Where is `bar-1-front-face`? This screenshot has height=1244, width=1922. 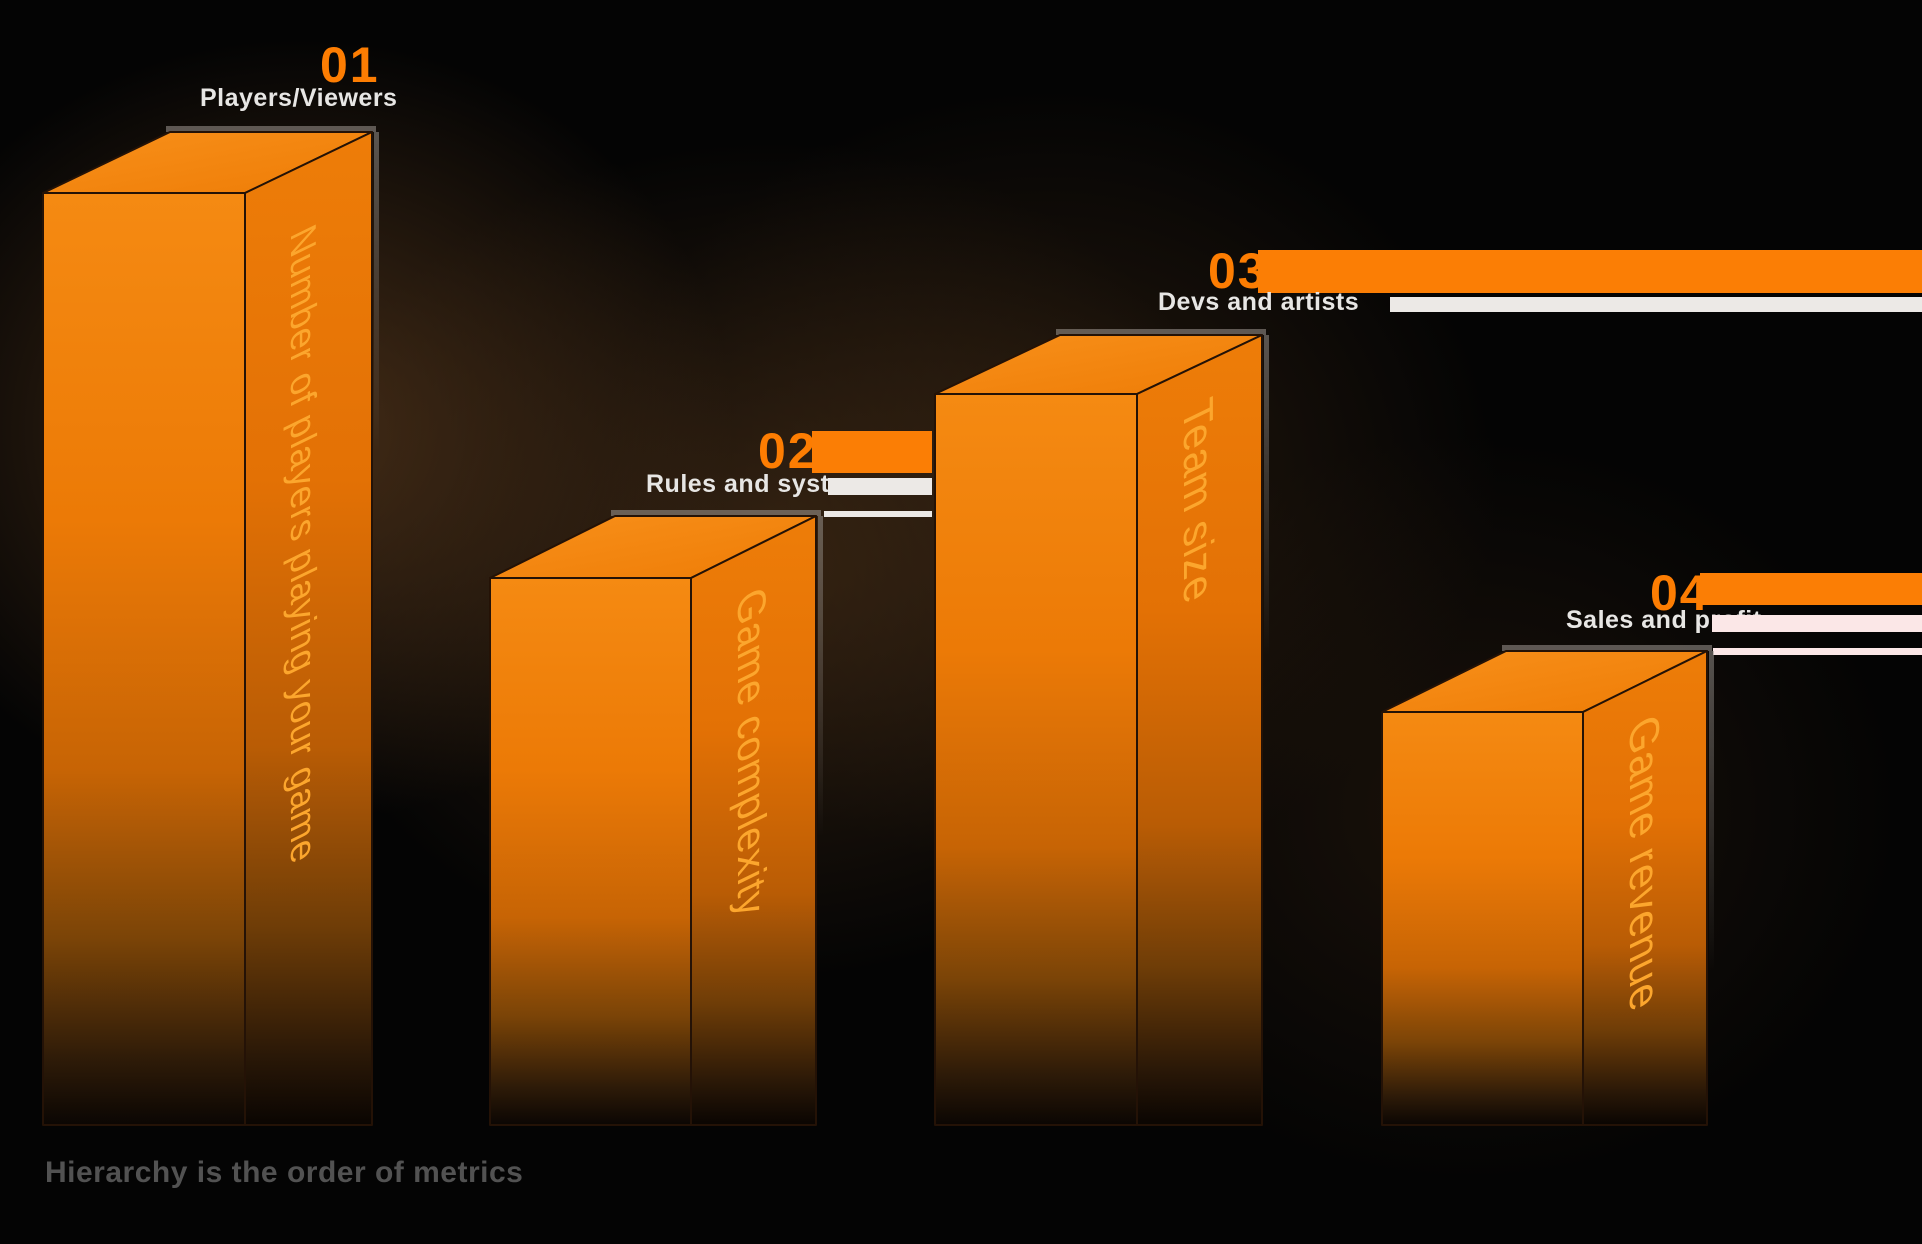
bar-1-front-face is located at coordinates (144, 659).